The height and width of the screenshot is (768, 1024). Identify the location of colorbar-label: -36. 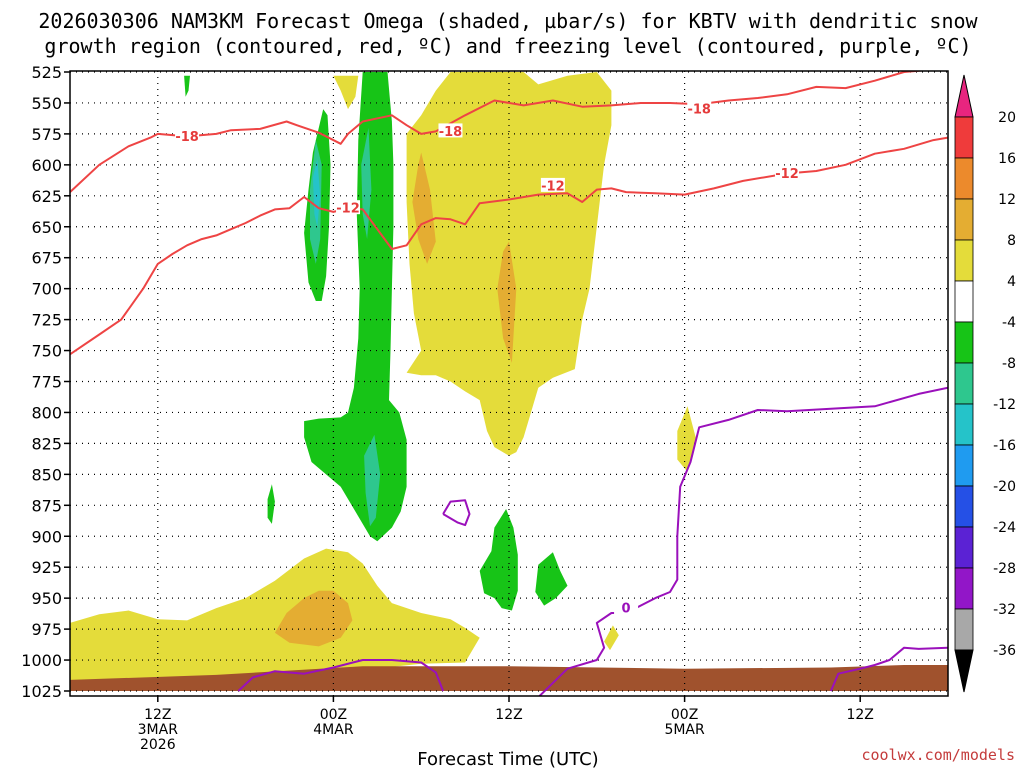
(1004, 651).